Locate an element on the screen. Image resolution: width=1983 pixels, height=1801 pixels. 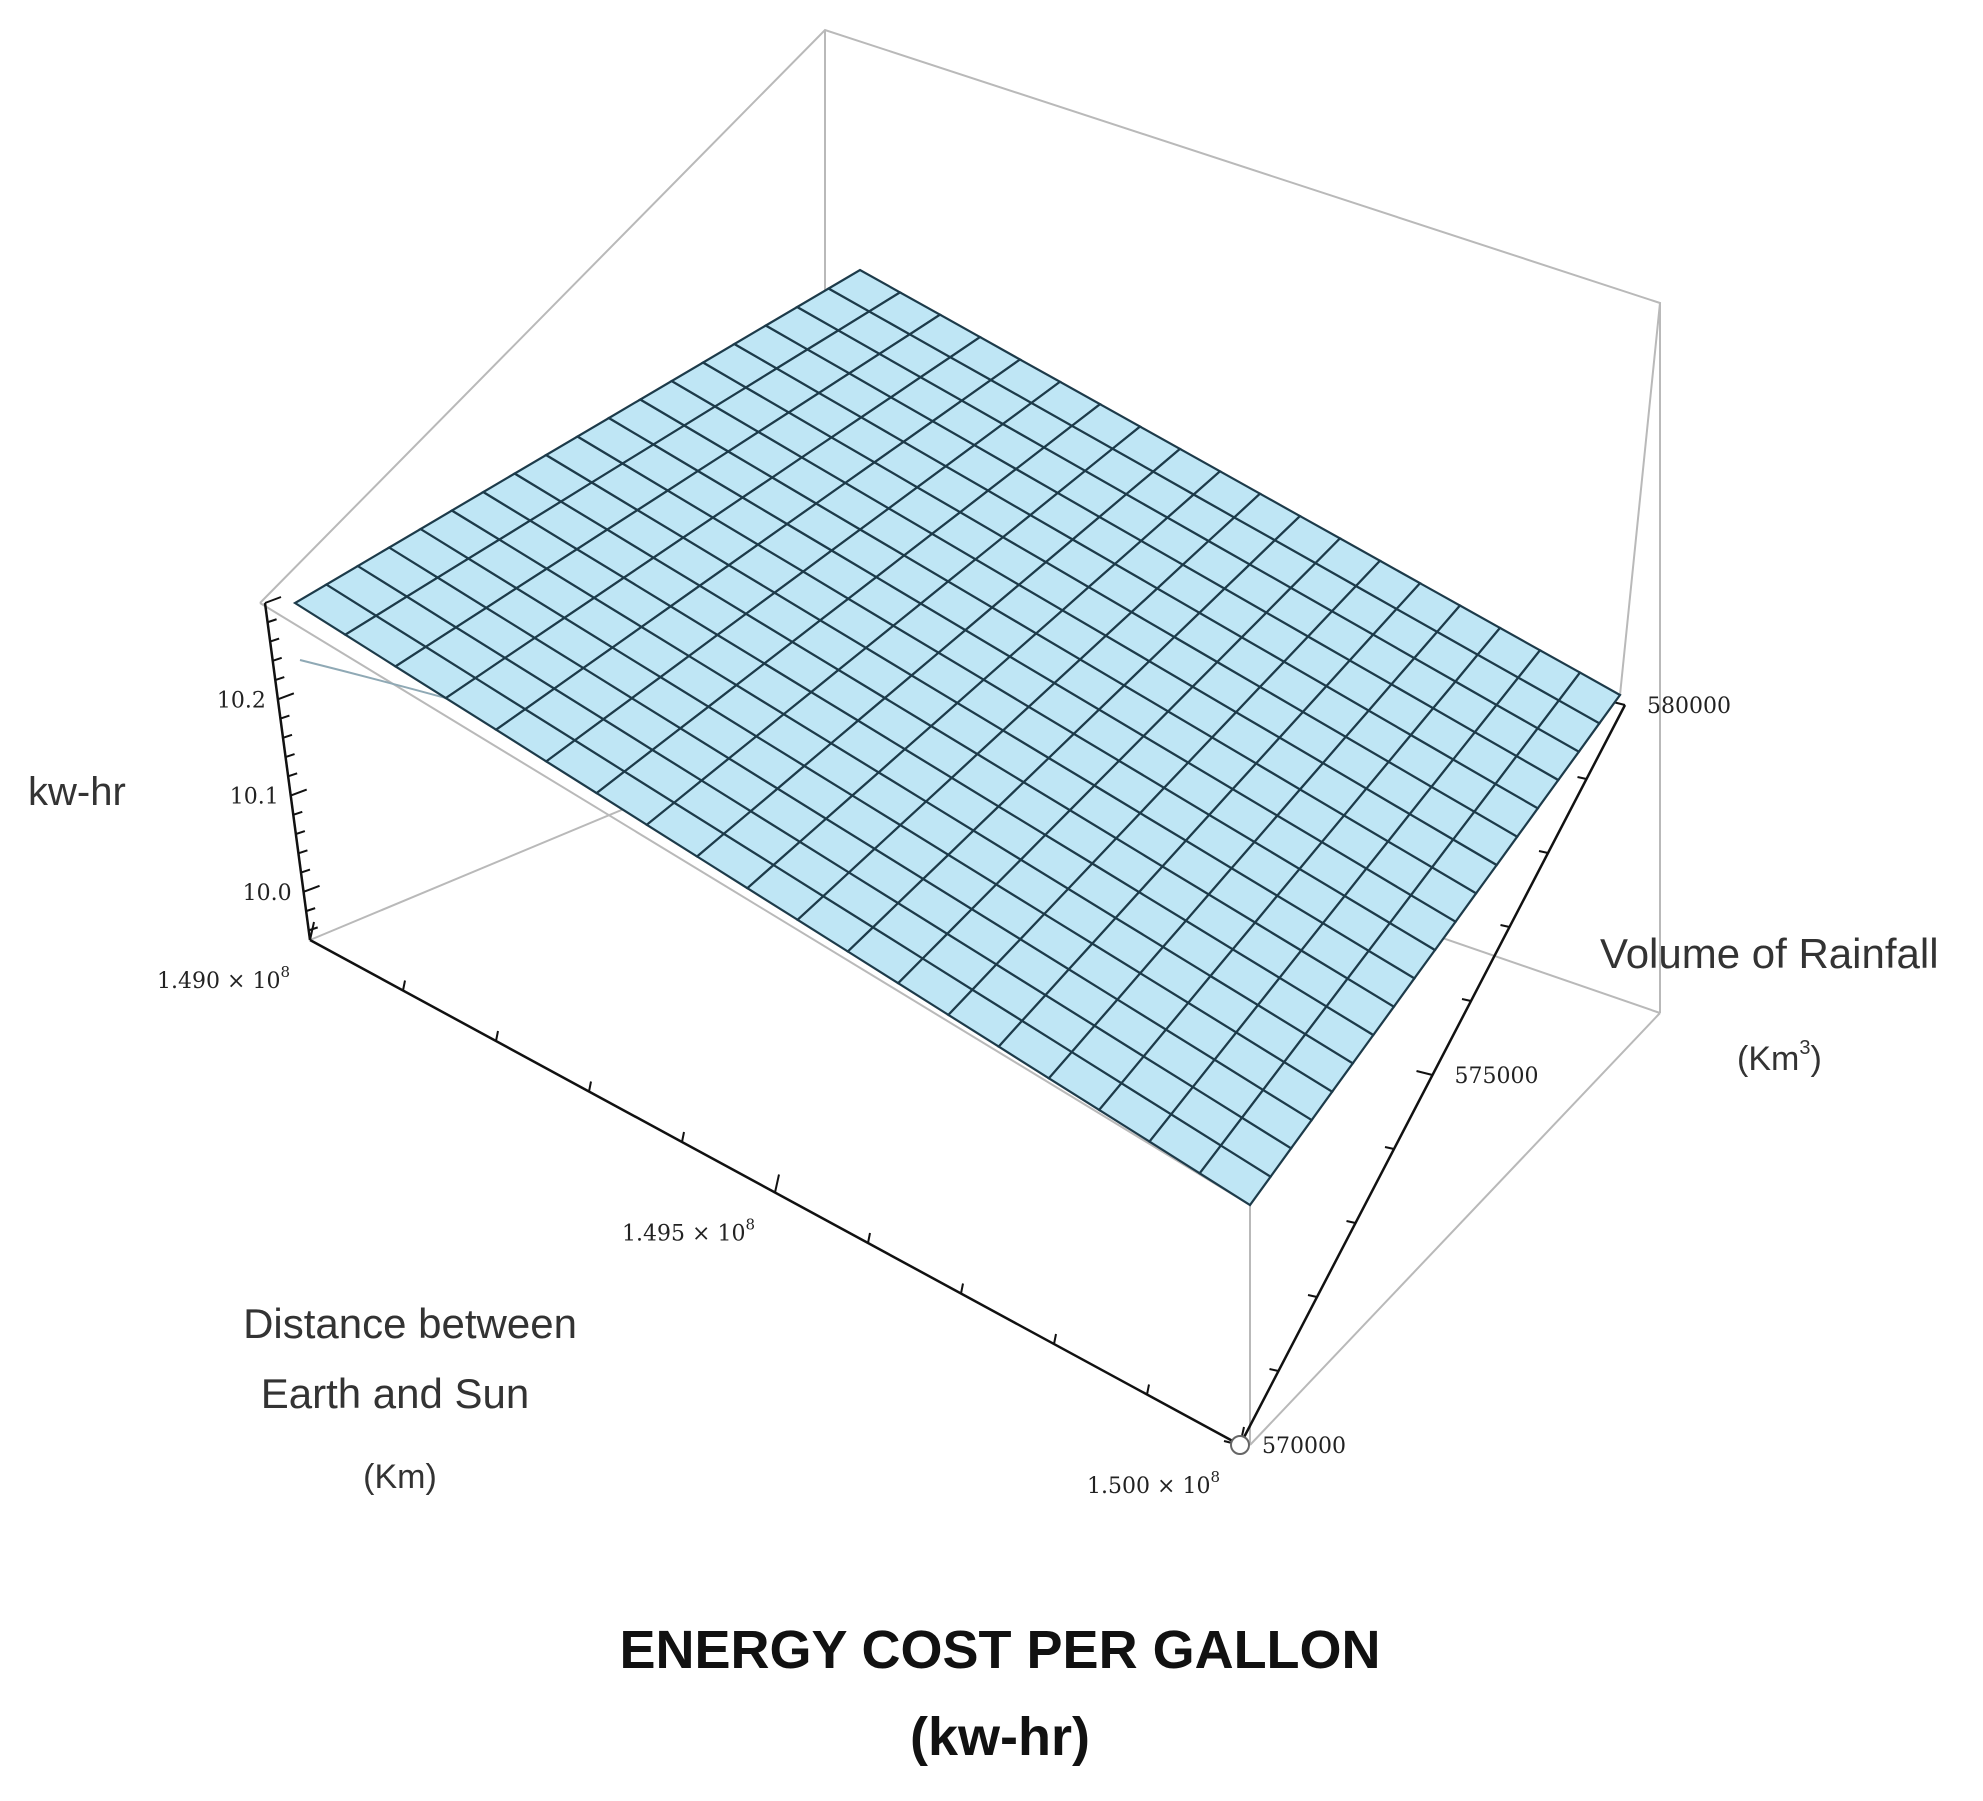
y-tick-label: 575000 is located at coordinates (1497, 1076).